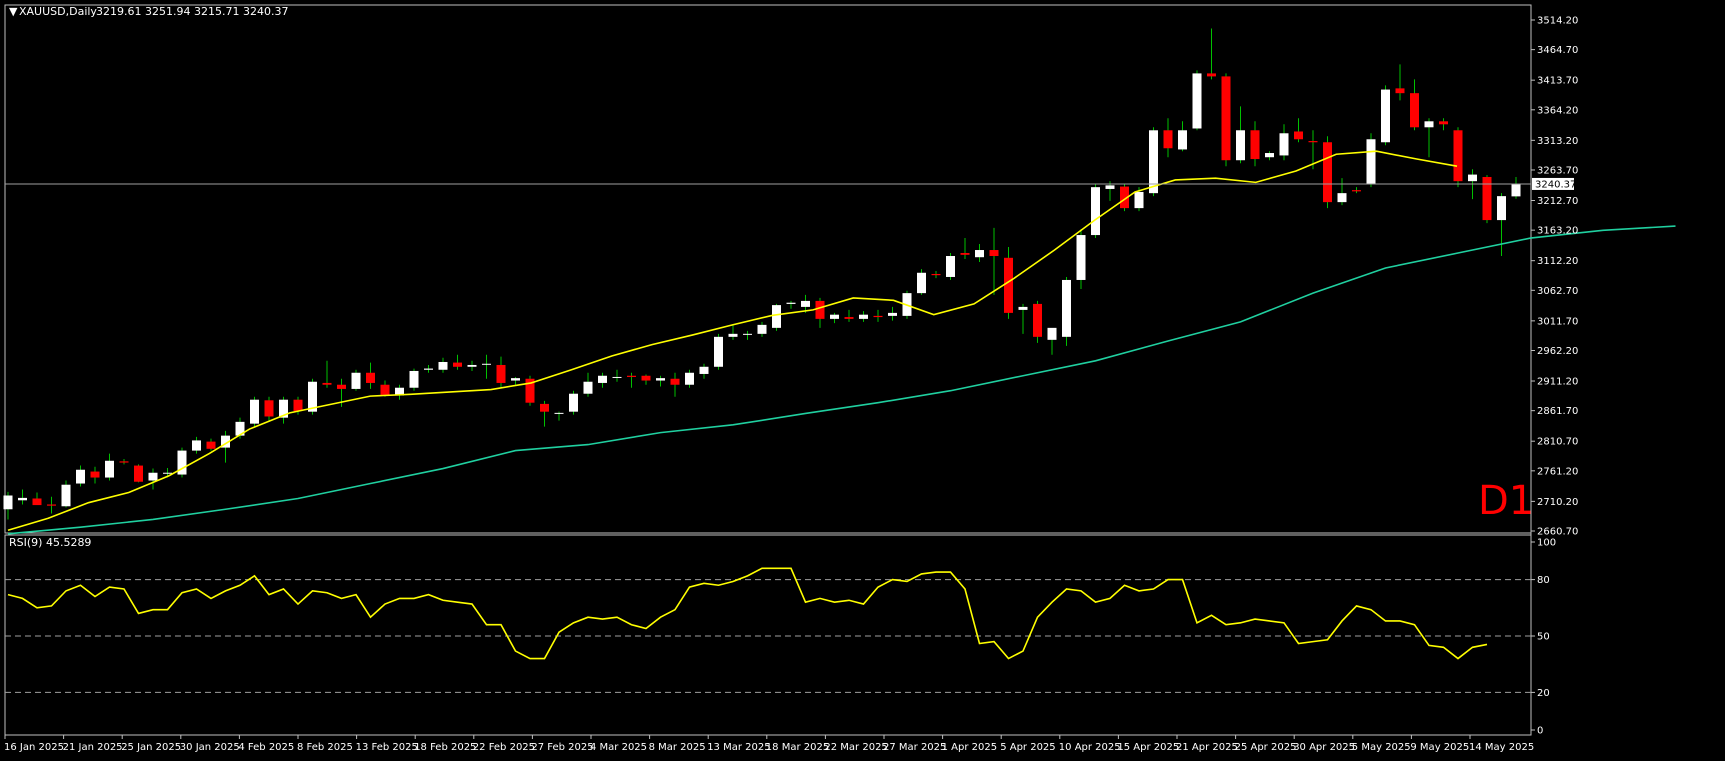 This screenshot has height=761, width=1725. I want to click on time-tick-label: 5 Apr 2025, so click(1027, 747).